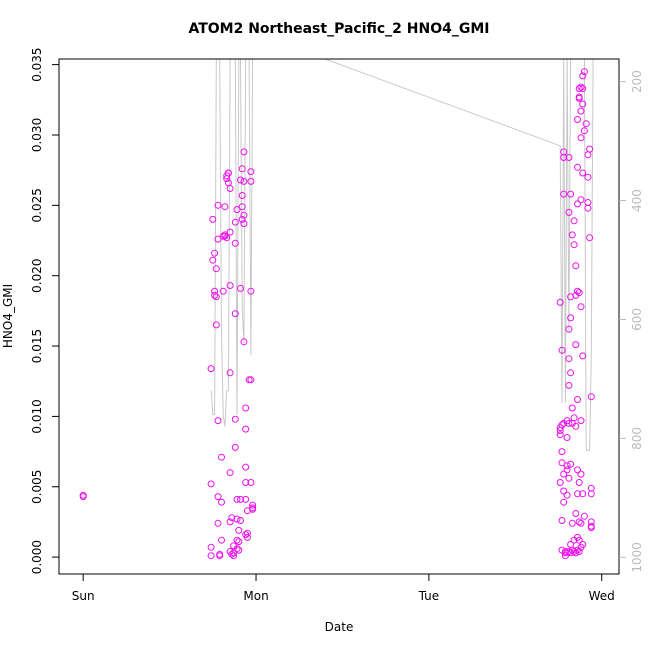  I want to click on x-tick-label: Wed, so click(602, 596).